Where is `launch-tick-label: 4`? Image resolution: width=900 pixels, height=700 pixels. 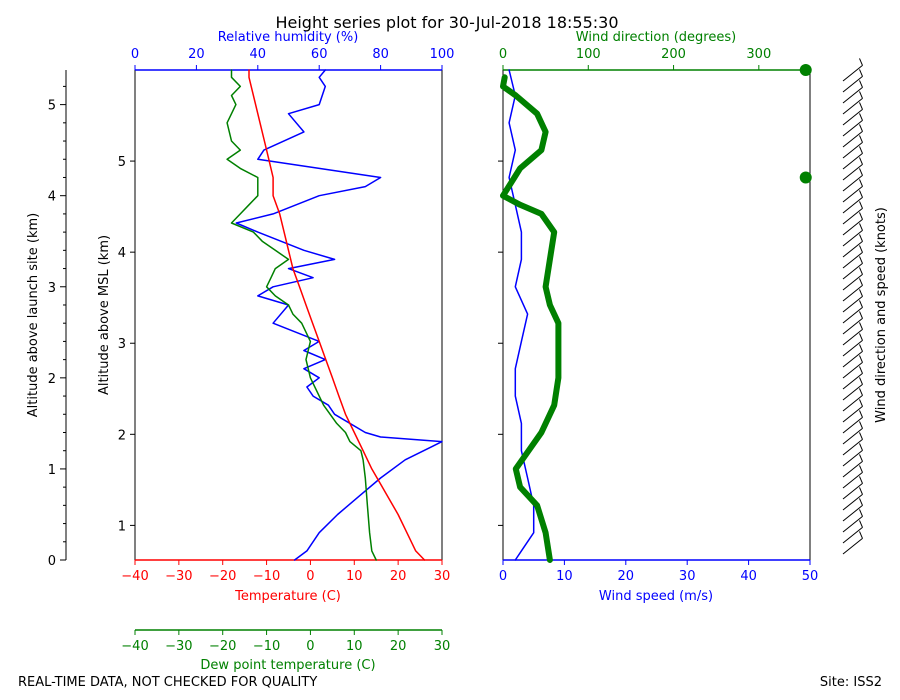 launch-tick-label: 4 is located at coordinates (52, 197).